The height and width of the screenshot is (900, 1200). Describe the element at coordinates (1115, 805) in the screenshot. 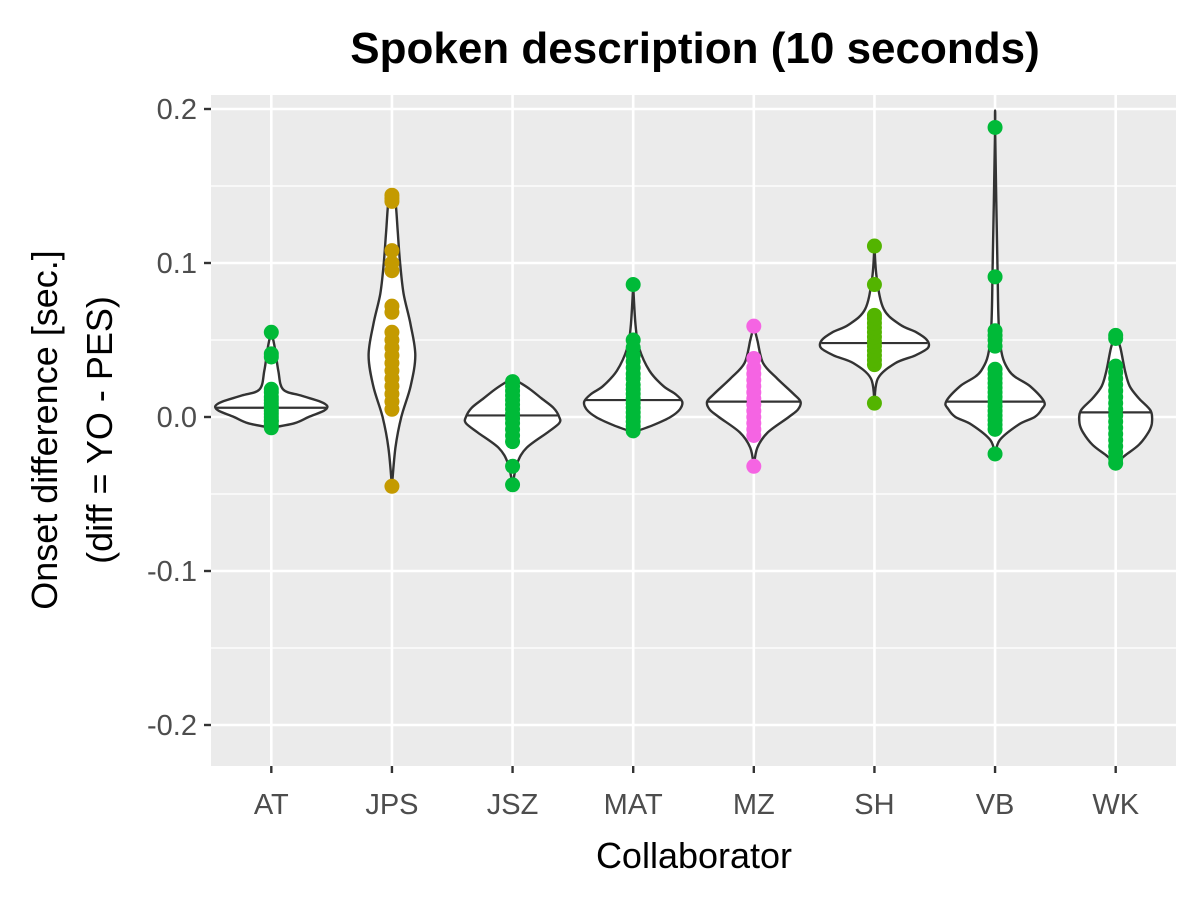

I see `x-tick-label-wk: WK` at that location.